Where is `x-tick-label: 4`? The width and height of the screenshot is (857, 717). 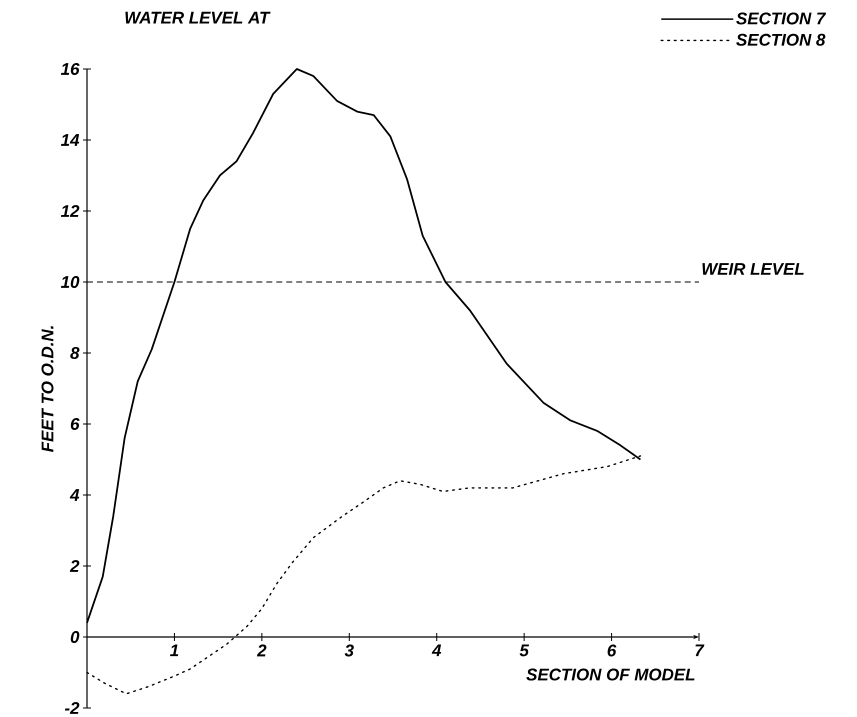
x-tick-label: 4 is located at coordinates (437, 650).